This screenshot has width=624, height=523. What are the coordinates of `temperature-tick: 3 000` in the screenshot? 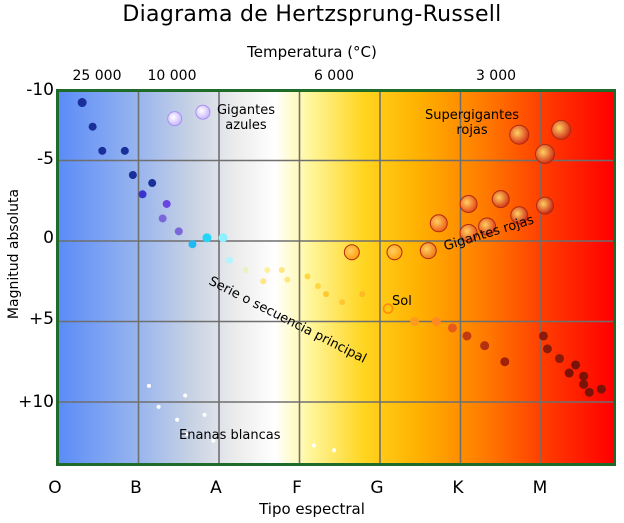 It's located at (496, 76).